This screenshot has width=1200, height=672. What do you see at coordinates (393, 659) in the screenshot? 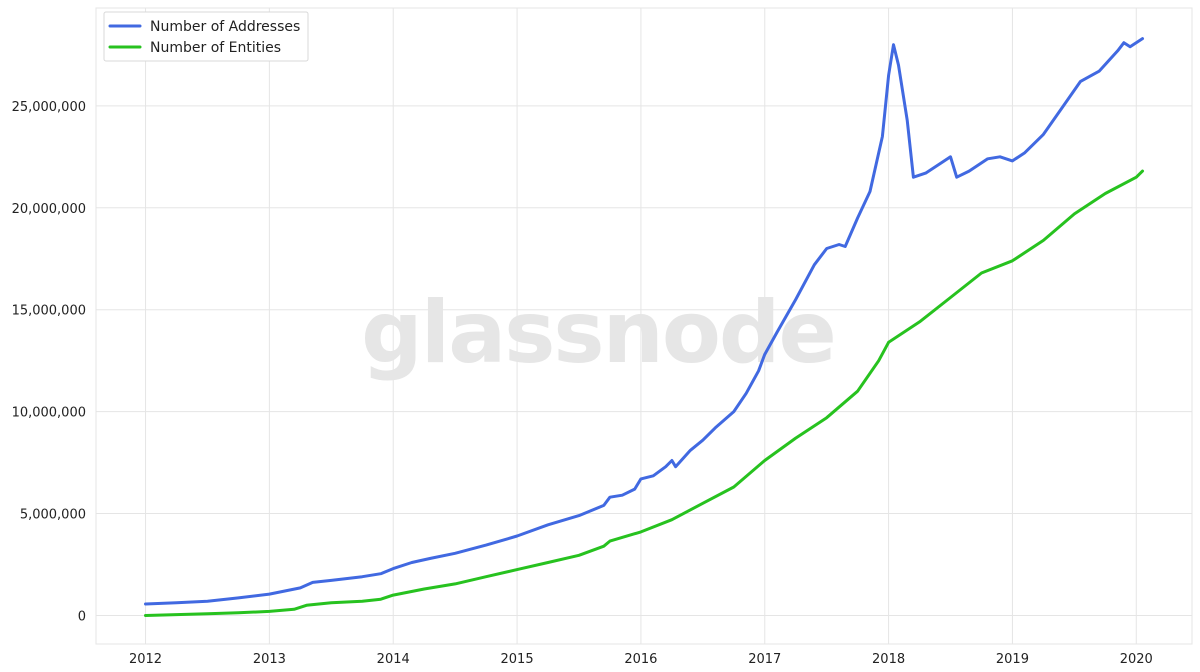
I see `x-tick-label: 2014` at bounding box center [393, 659].